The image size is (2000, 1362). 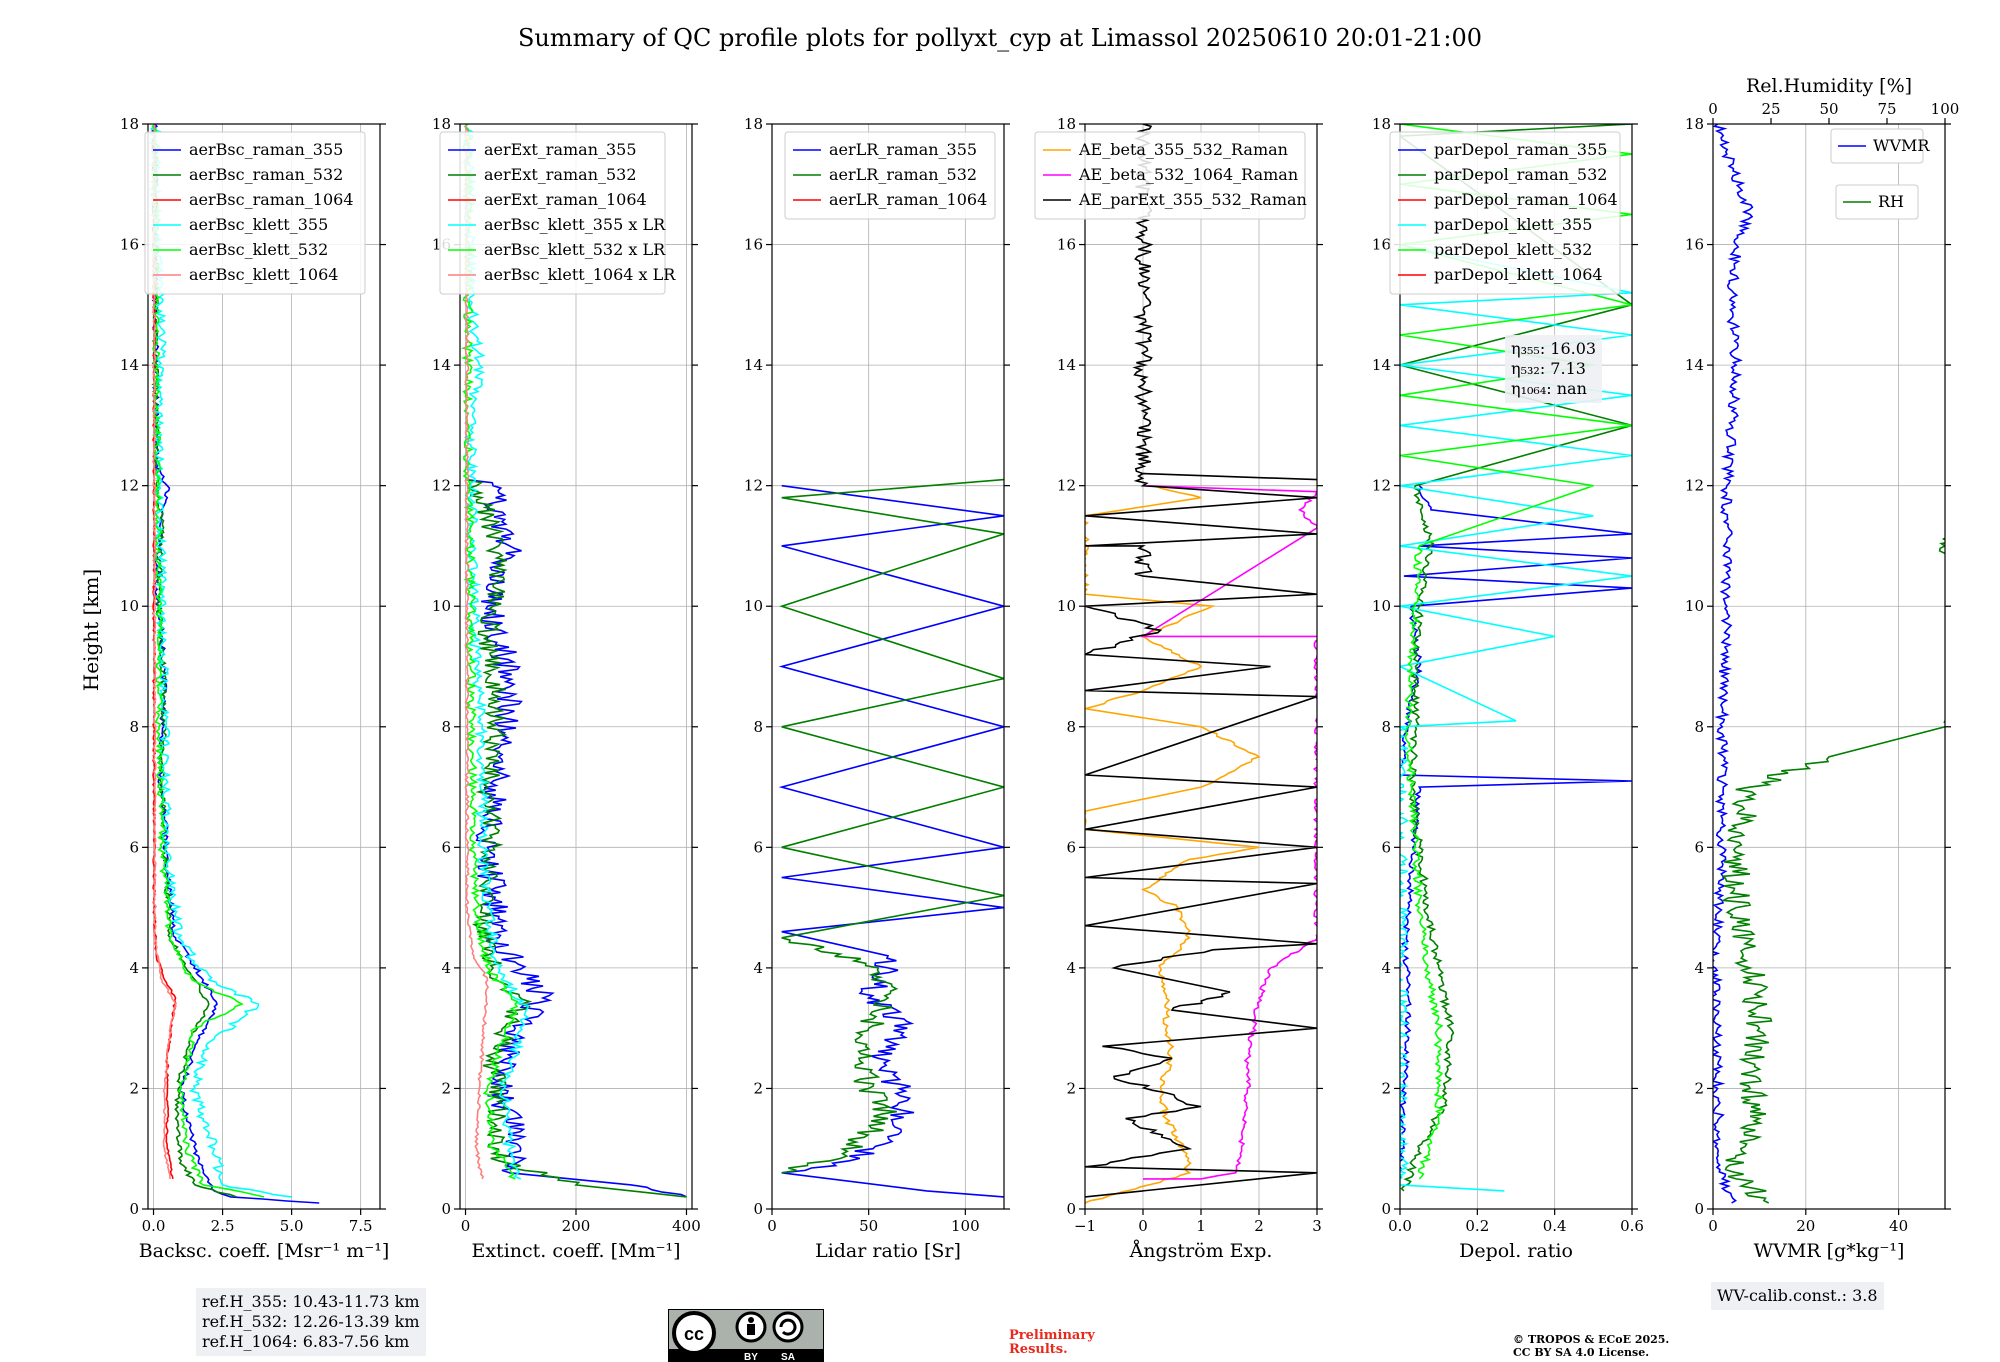 I want to click on x-tick-label: 100, so click(x=965, y=1226).